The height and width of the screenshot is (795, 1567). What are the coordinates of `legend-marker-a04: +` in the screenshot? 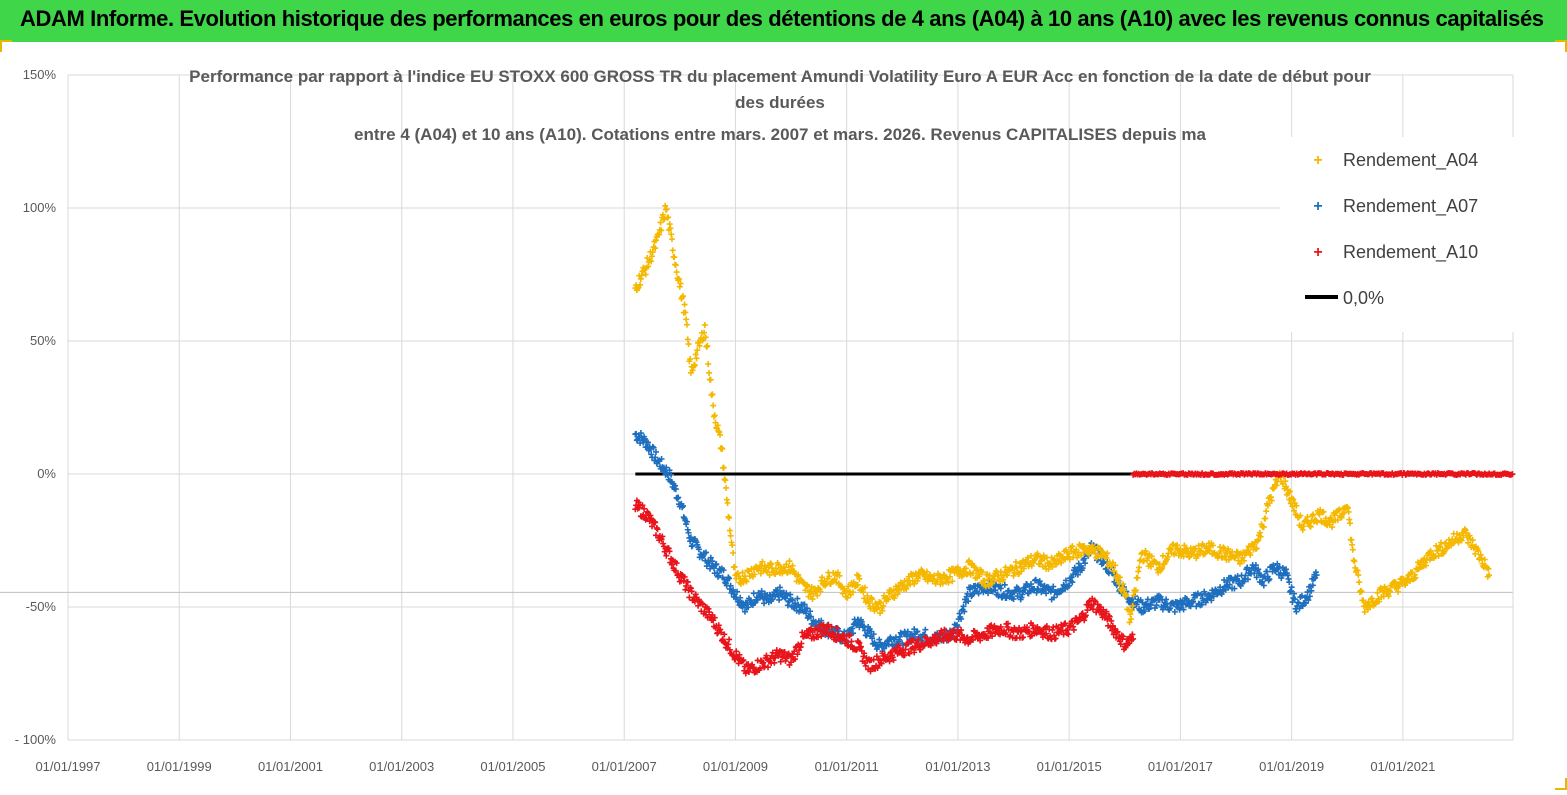 It's located at (1317, 160).